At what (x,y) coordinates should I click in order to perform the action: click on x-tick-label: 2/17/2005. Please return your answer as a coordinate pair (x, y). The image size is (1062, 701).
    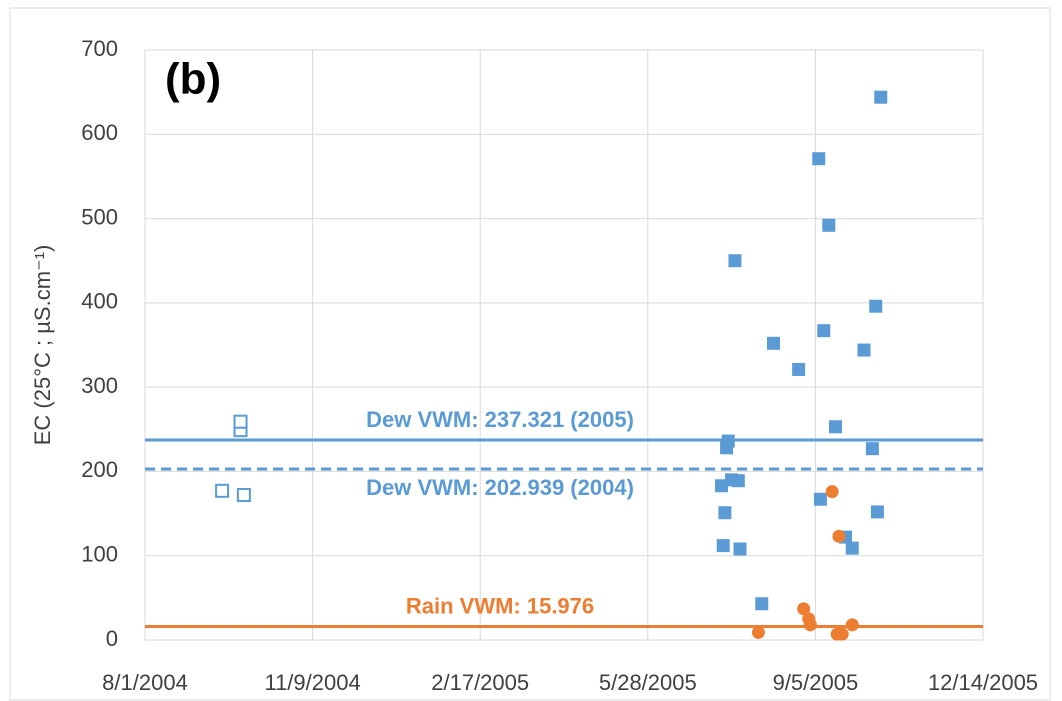
    Looking at the image, I should click on (480, 682).